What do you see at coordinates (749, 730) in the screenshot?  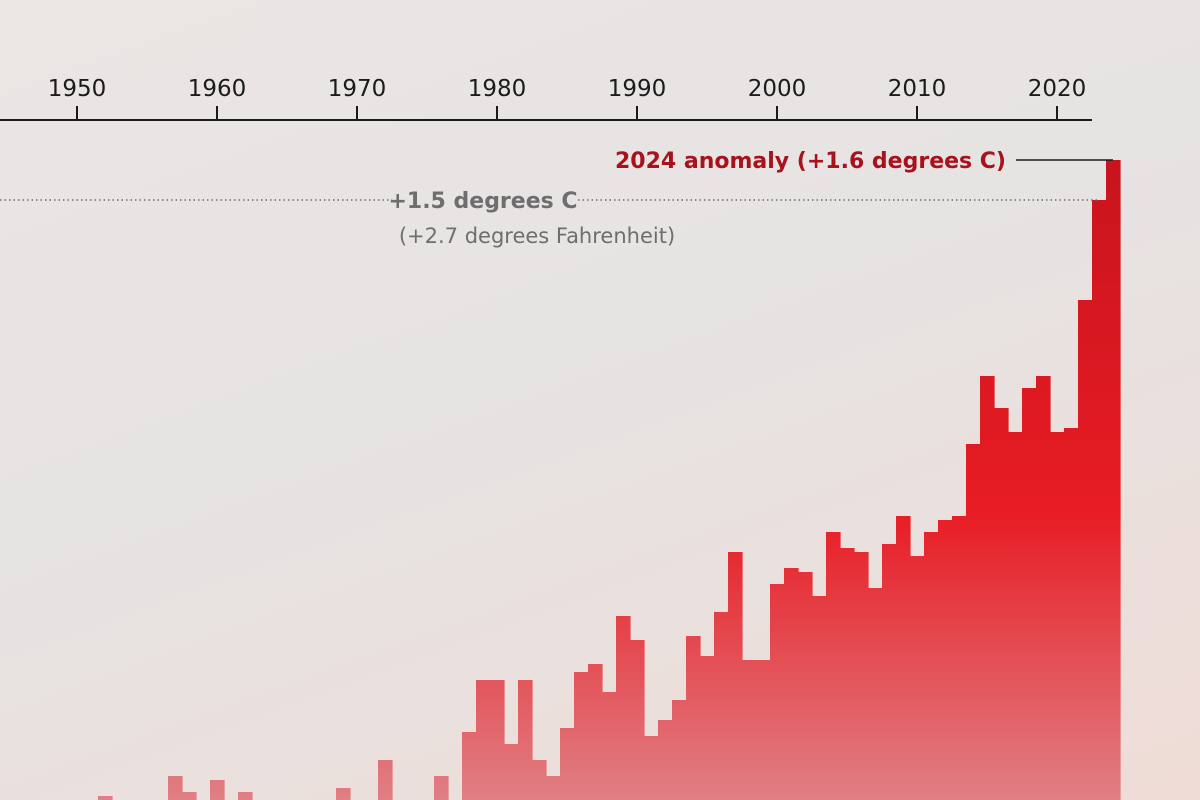 I see `bar-1998` at bounding box center [749, 730].